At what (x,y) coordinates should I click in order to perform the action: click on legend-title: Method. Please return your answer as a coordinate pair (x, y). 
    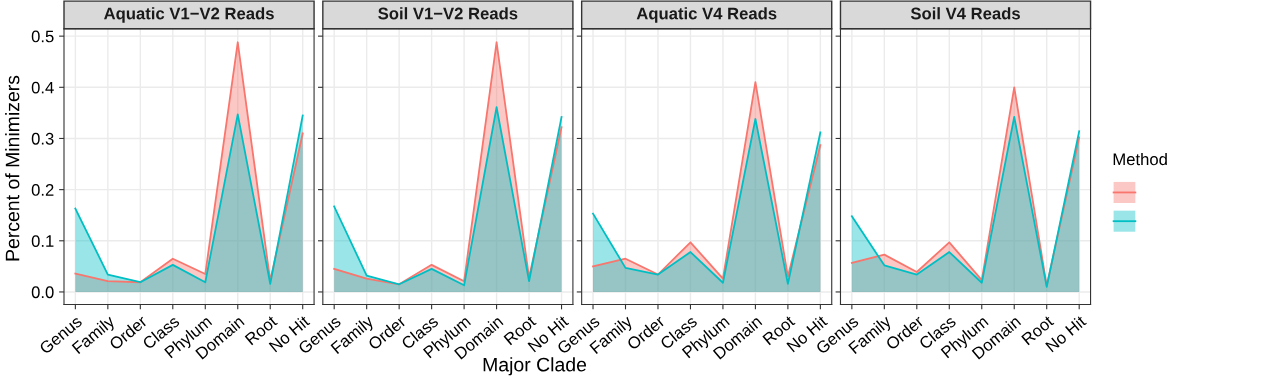
    Looking at the image, I should click on (1140, 159).